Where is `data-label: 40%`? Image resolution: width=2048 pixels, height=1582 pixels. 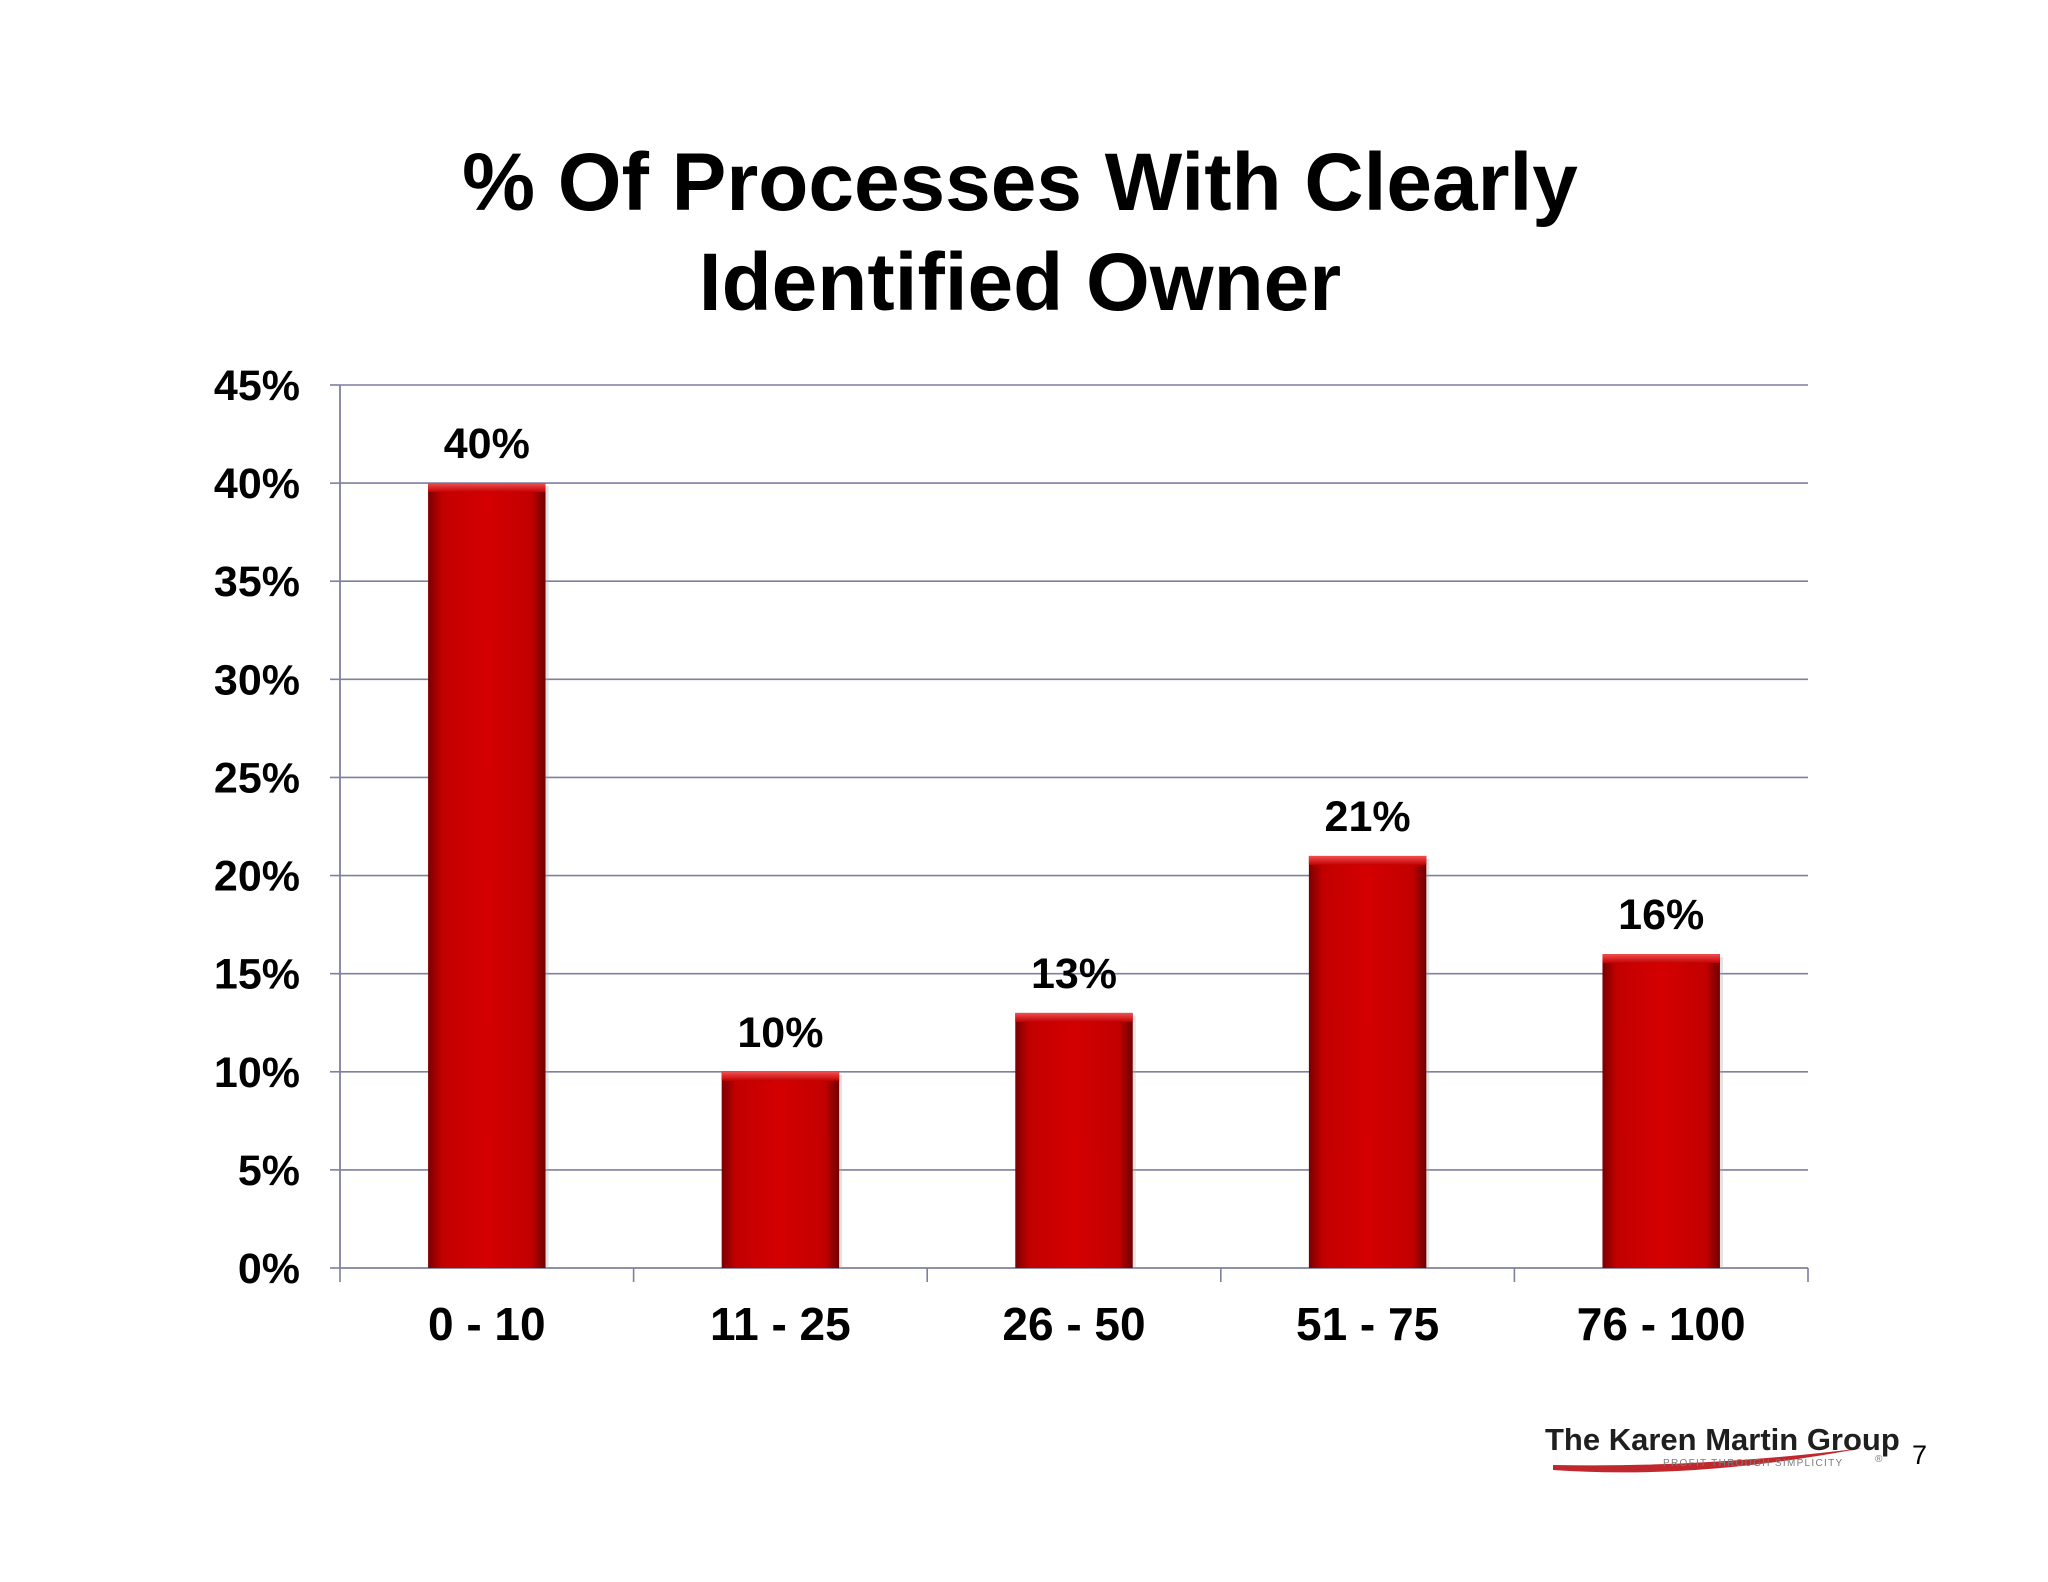 data-label: 40% is located at coordinates (487, 444).